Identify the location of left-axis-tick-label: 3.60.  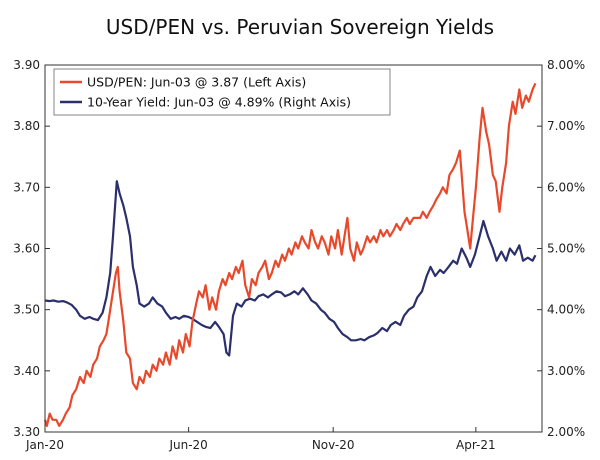
(26, 249).